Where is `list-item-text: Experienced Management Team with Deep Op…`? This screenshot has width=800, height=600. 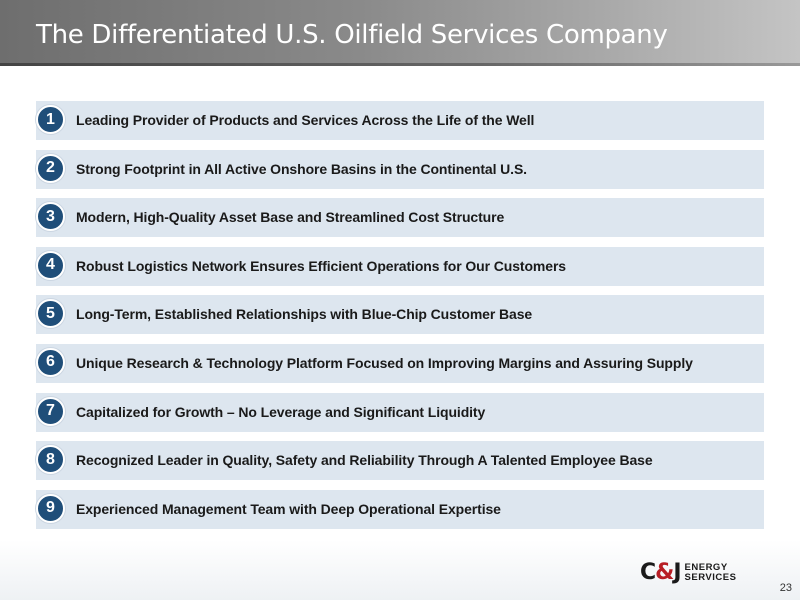 list-item-text: Experienced Management Team with Deep Op… is located at coordinates (288, 508).